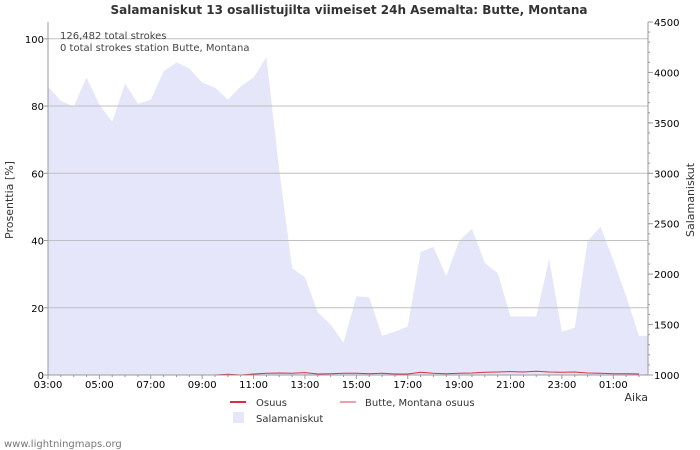  I want to click on legend: Osuus Butte, Montana osuus Salamaniskut, so click(352, 411).